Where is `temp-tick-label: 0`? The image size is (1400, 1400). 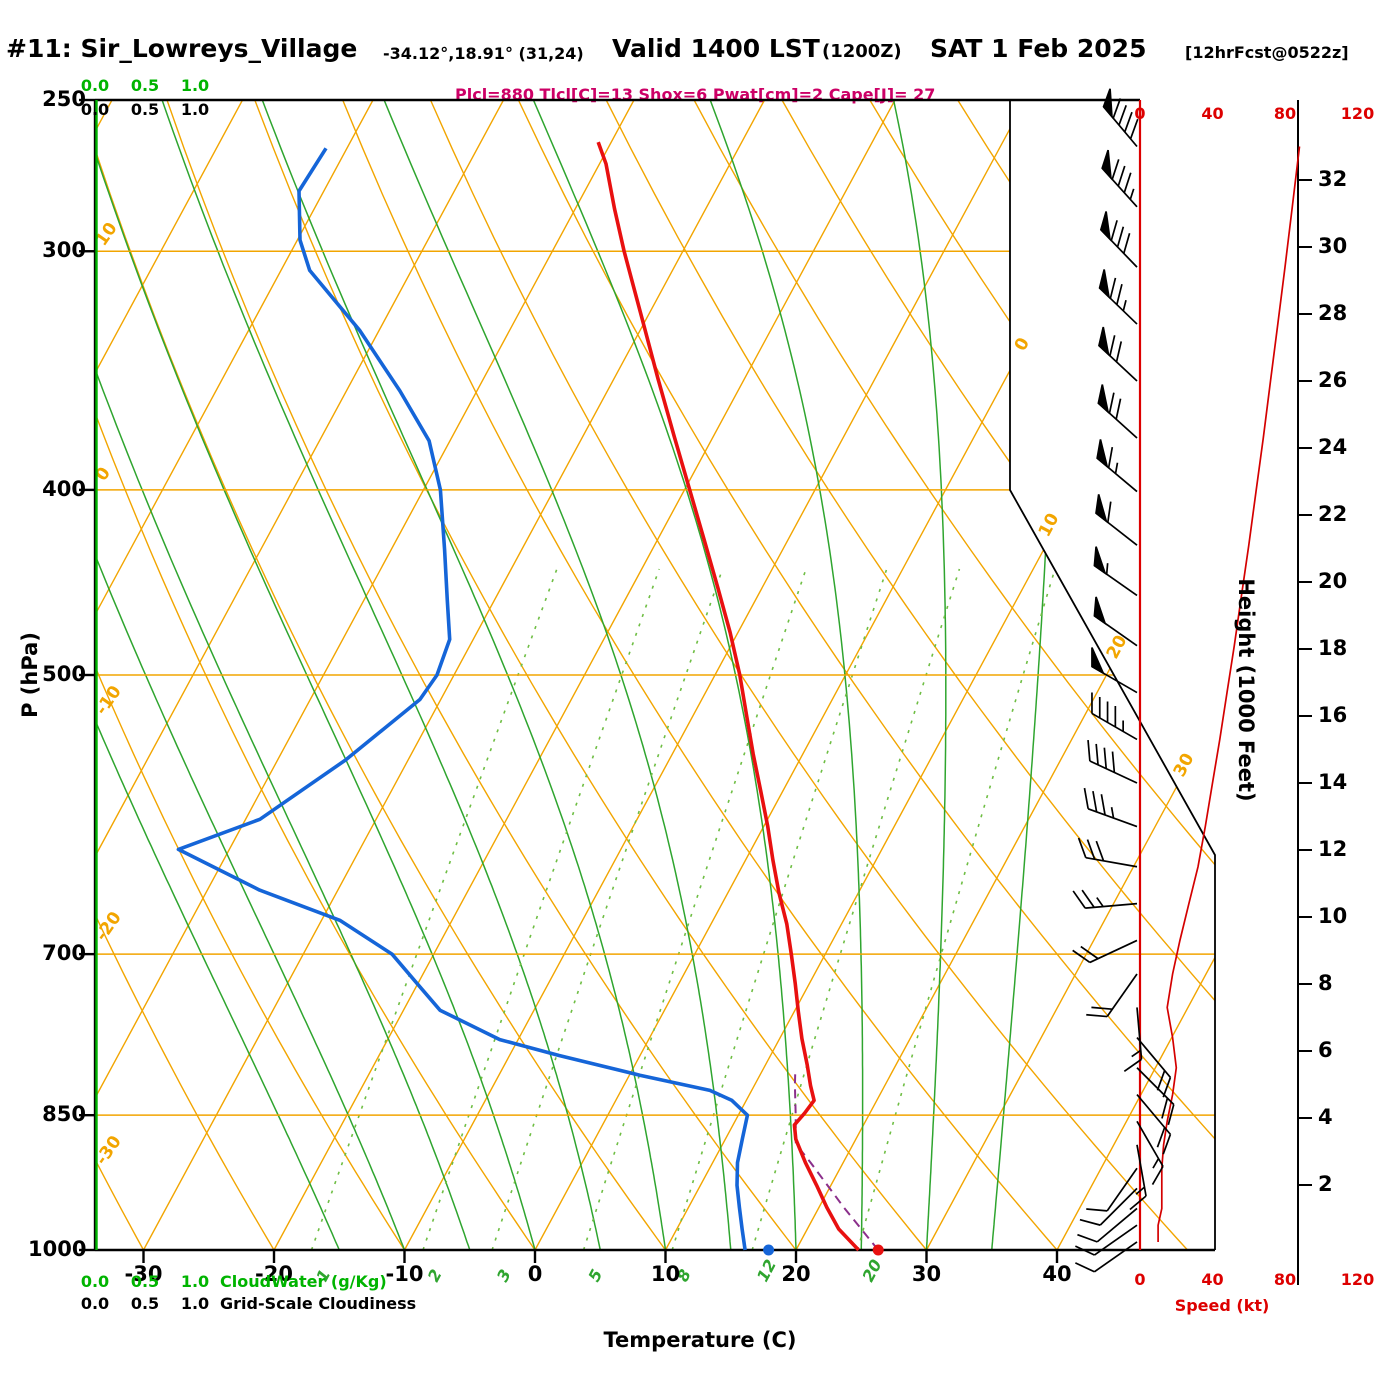
temp-tick-label: 0 is located at coordinates (535, 1274).